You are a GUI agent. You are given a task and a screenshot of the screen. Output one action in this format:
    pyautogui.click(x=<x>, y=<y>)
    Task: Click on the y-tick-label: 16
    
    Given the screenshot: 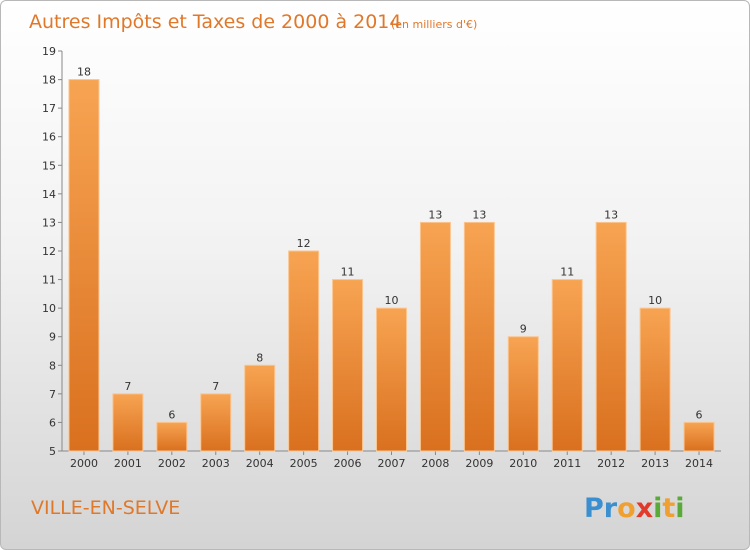 What is the action you would take?
    pyautogui.click(x=49, y=137)
    